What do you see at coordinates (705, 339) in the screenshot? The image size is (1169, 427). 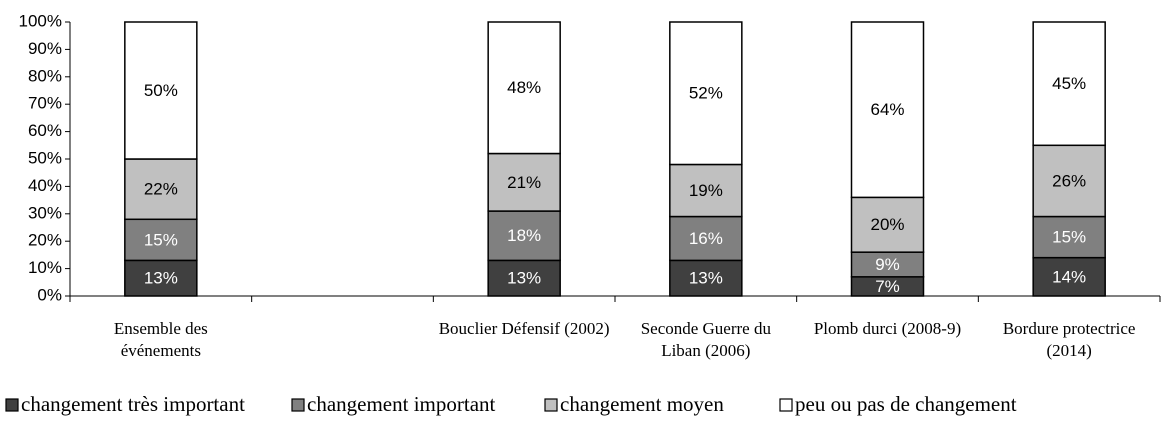 I see `x-tick-label: Seconde Guerre du Liban (2006)` at bounding box center [705, 339].